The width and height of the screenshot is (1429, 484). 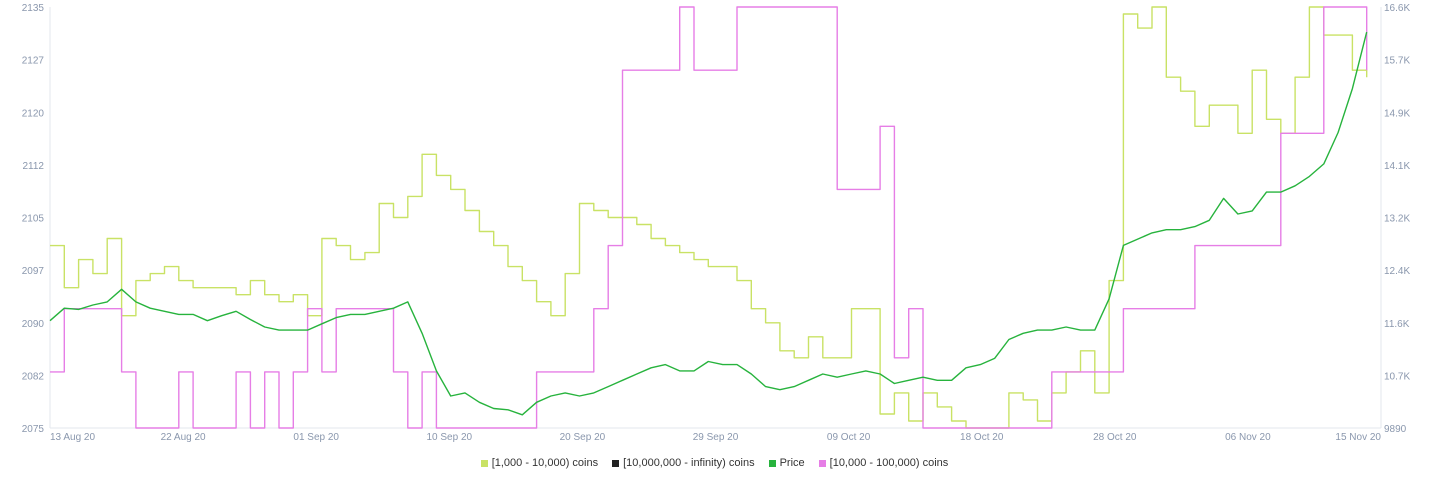 What do you see at coordinates (33, 166) in the screenshot?
I see `left-y-tick-label: 2112` at bounding box center [33, 166].